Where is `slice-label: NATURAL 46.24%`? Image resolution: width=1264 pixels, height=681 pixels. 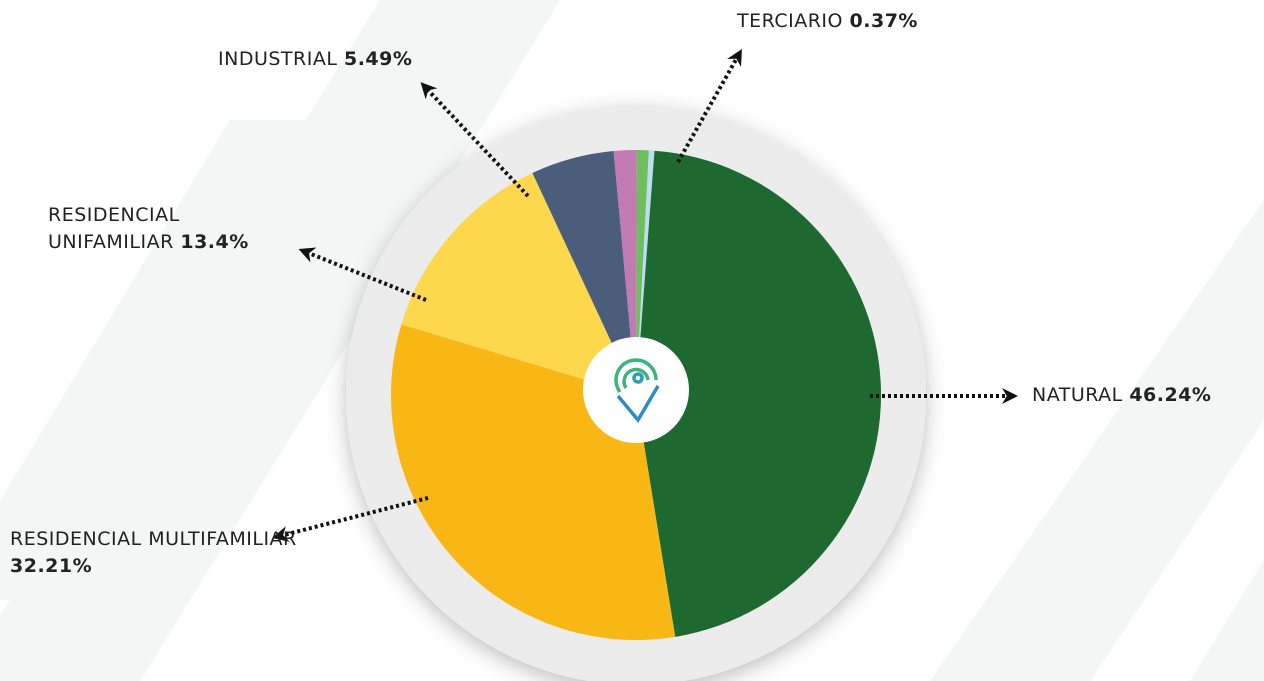
slice-label: NATURAL 46.24% is located at coordinates (1121, 395).